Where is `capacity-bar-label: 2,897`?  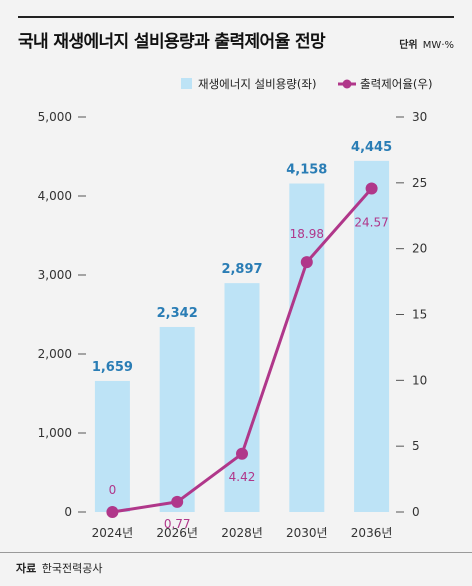 capacity-bar-label: 2,897 is located at coordinates (241, 269).